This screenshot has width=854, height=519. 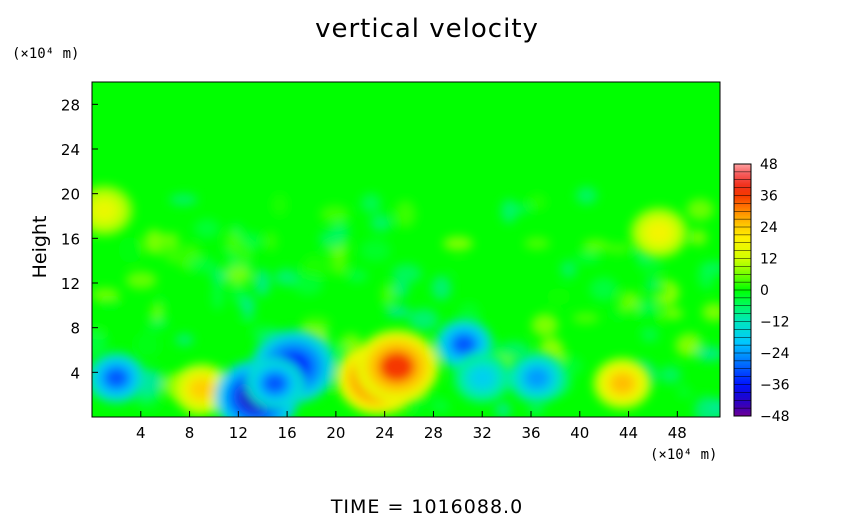 I want to click on colorbar-tick-label: −24, so click(x=775, y=354).